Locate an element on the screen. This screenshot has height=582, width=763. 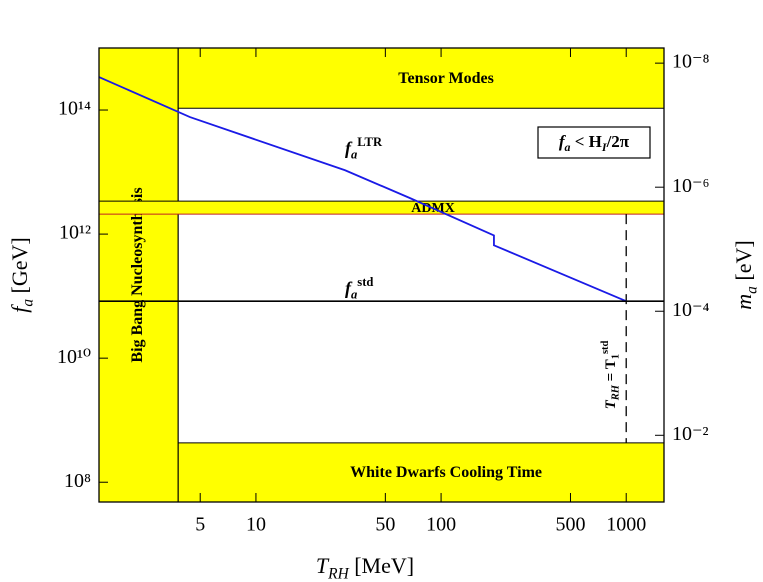
y2-tick-label: 10⁻² is located at coordinates (690, 434).